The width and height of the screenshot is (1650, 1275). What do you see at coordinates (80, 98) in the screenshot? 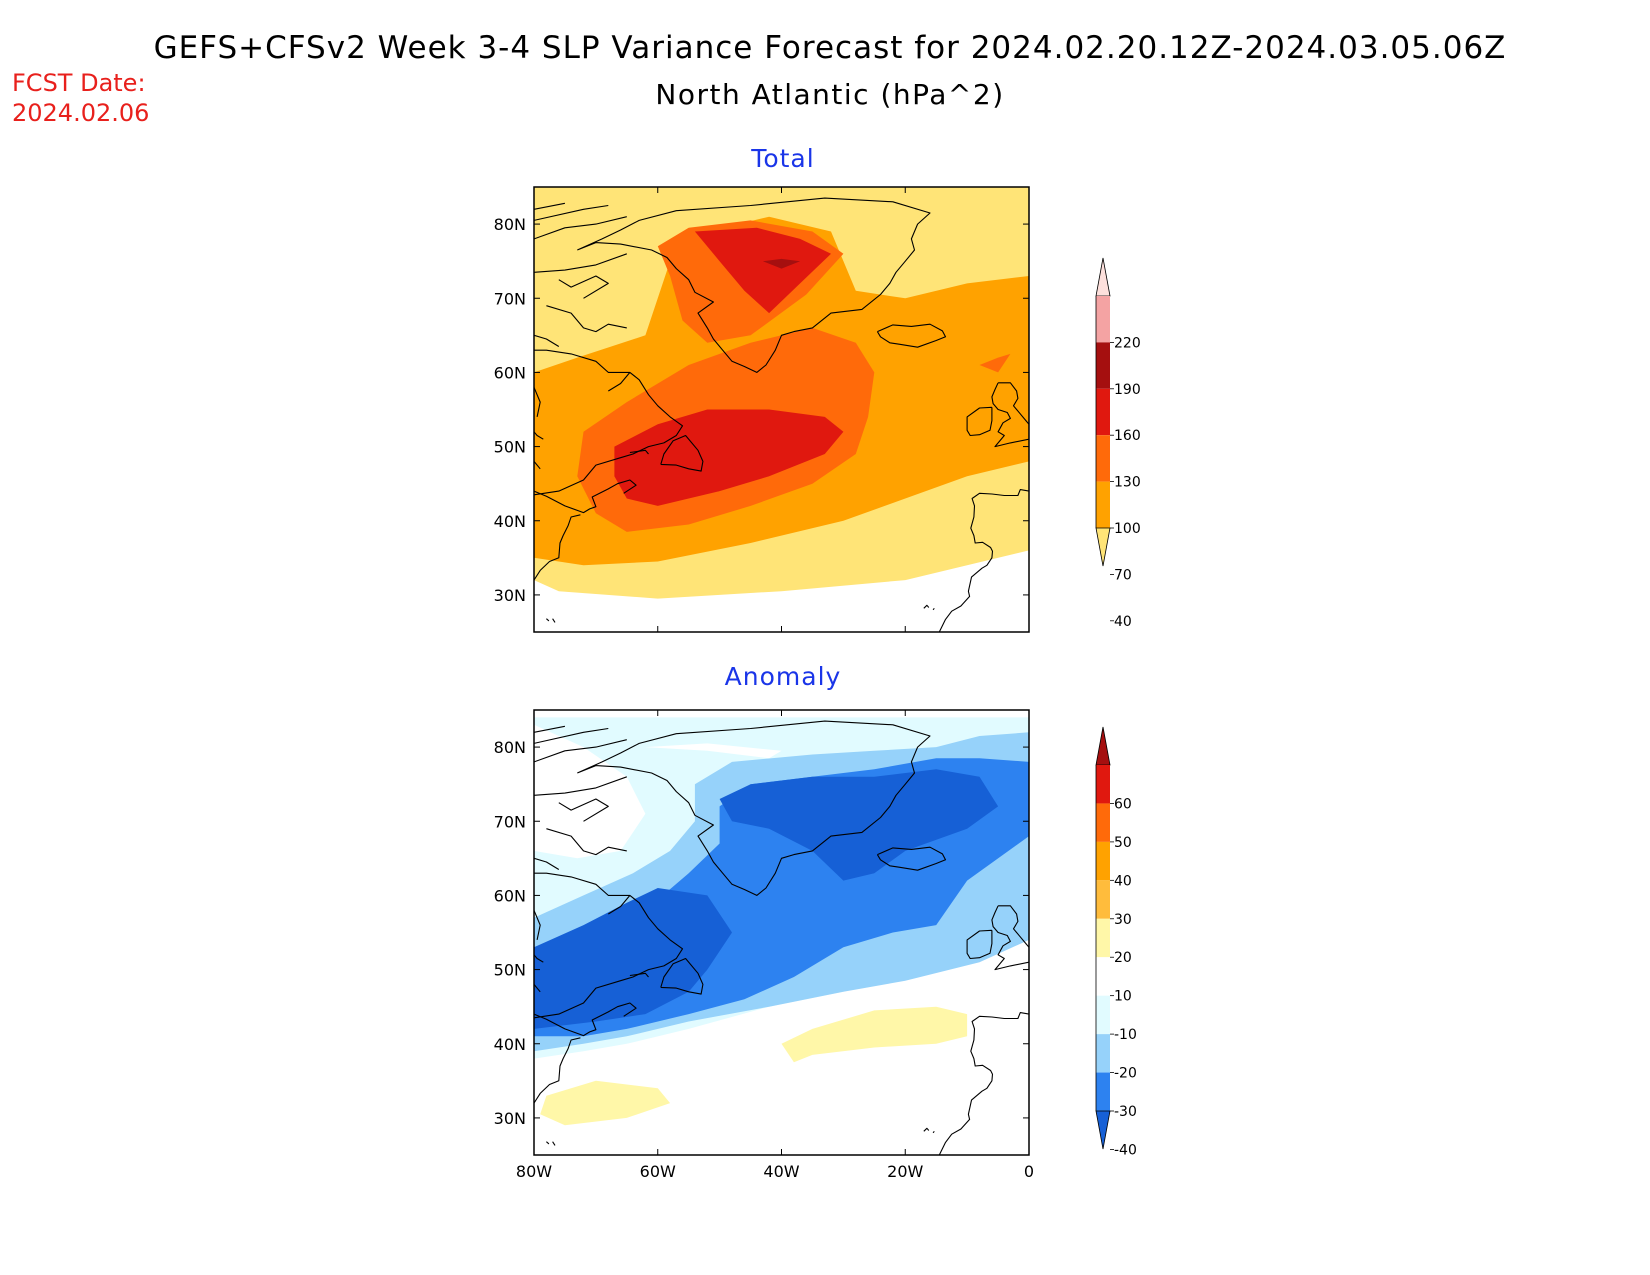
I see `forecast-date-block: FCST Date: 2024.02.06` at bounding box center [80, 98].